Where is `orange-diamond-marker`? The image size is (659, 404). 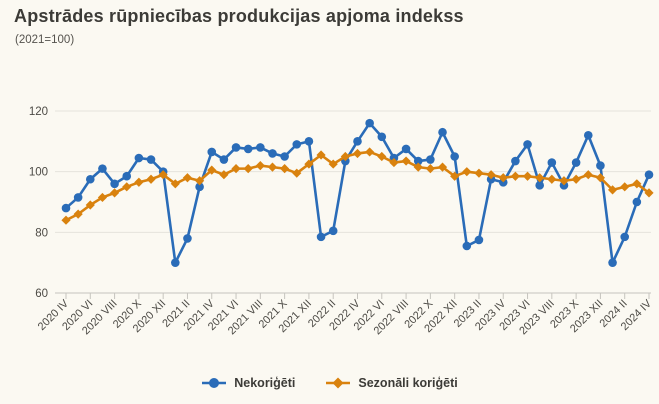
orange-diamond-marker is located at coordinates (338, 383).